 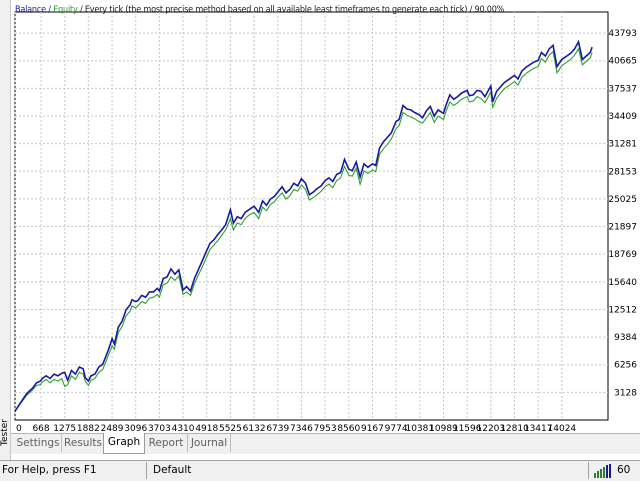 What do you see at coordinates (622, 34) in the screenshot?
I see `y-tick-label: 43793` at bounding box center [622, 34].